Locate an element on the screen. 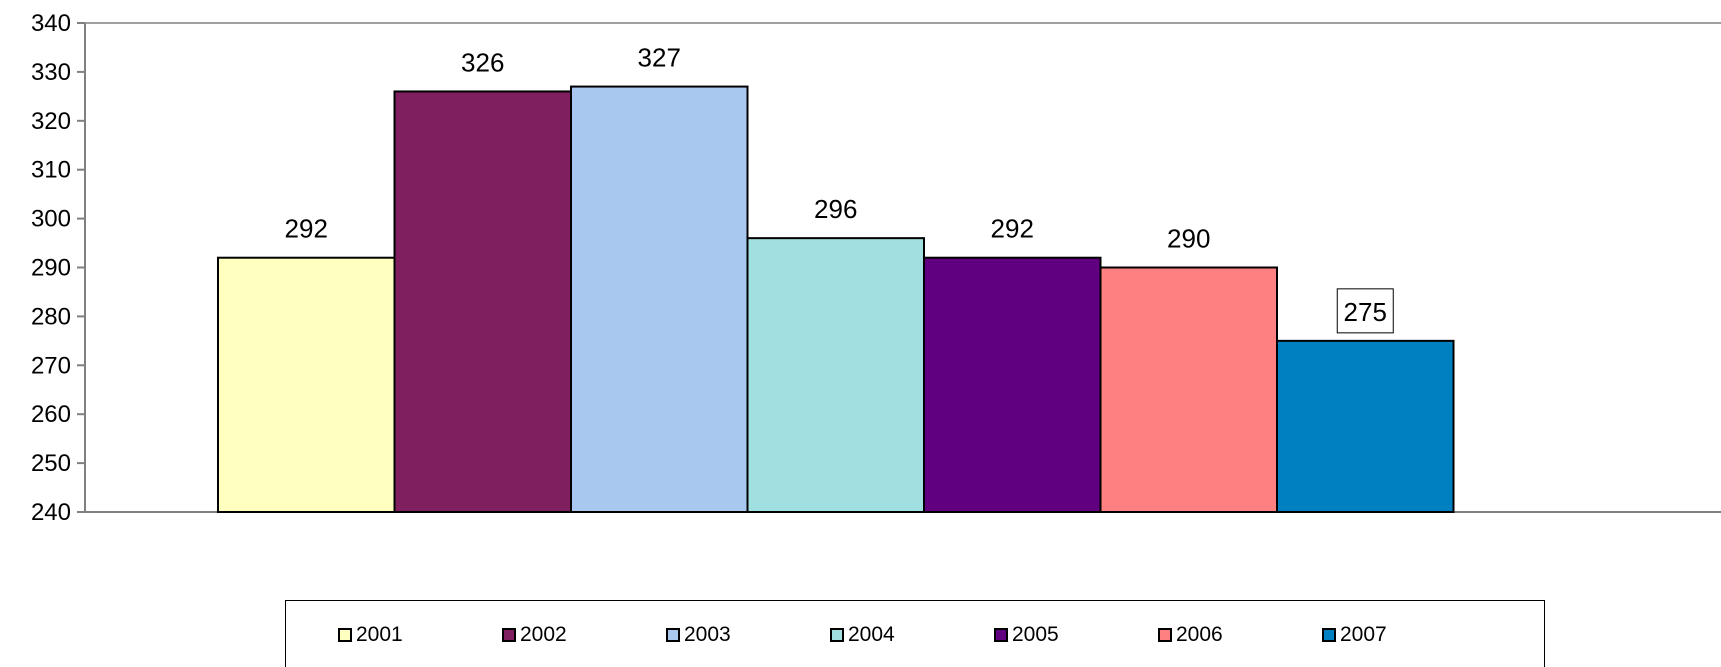 The width and height of the screenshot is (1721, 667). legend-label: 2007 is located at coordinates (1363, 634).